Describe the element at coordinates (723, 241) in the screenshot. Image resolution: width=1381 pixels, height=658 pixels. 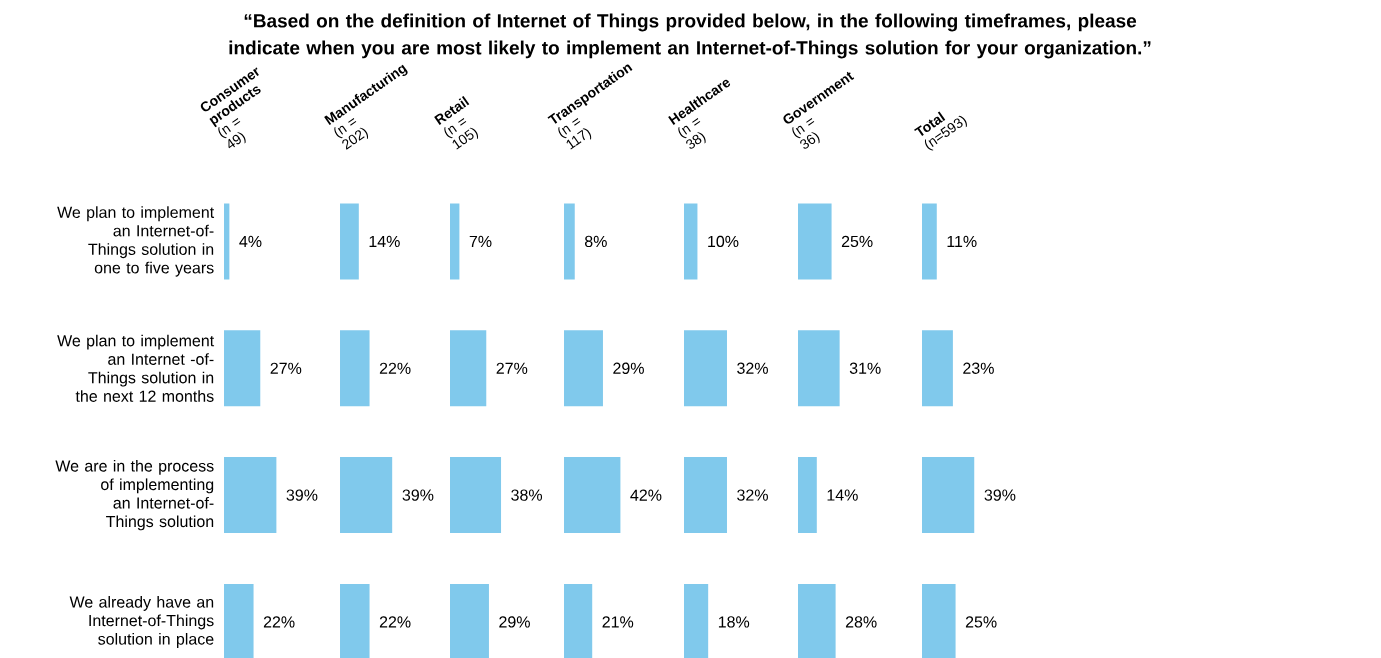
I see `data-label: 10%` at that location.